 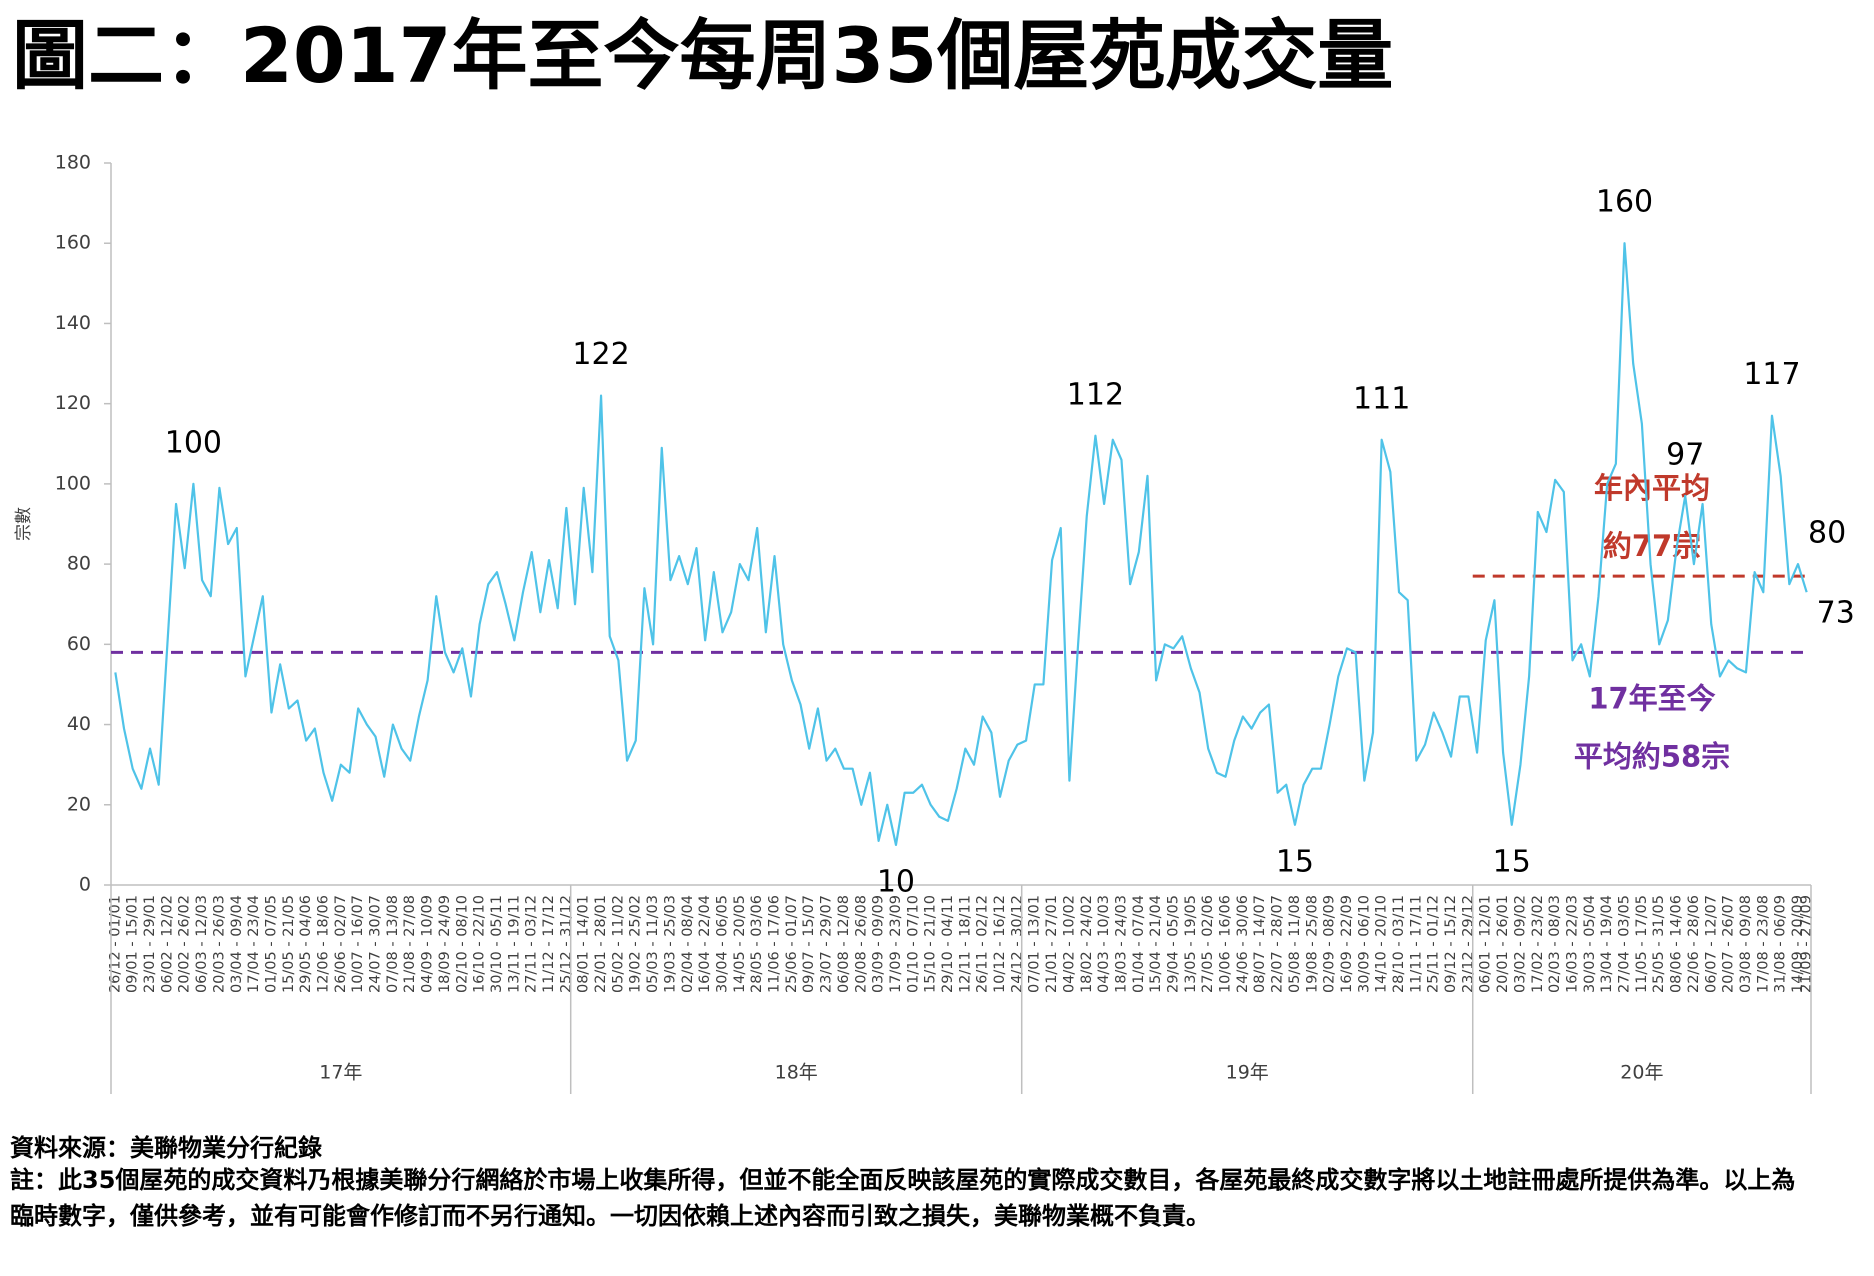 I want to click on x-tick-label: 14/05 - 20/05, so click(x=740, y=944).